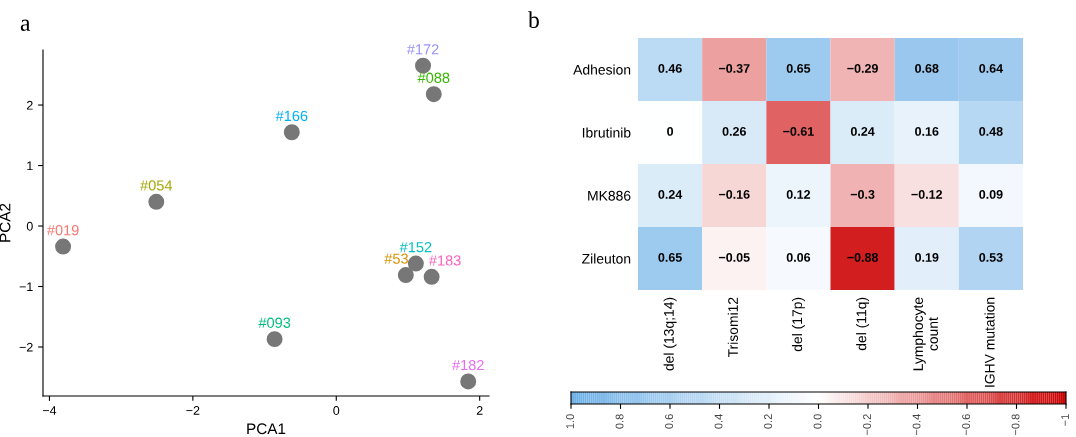 The image size is (1076, 437). Describe the element at coordinates (991, 68) in the screenshot. I see `data-label: 0.64` at that location.